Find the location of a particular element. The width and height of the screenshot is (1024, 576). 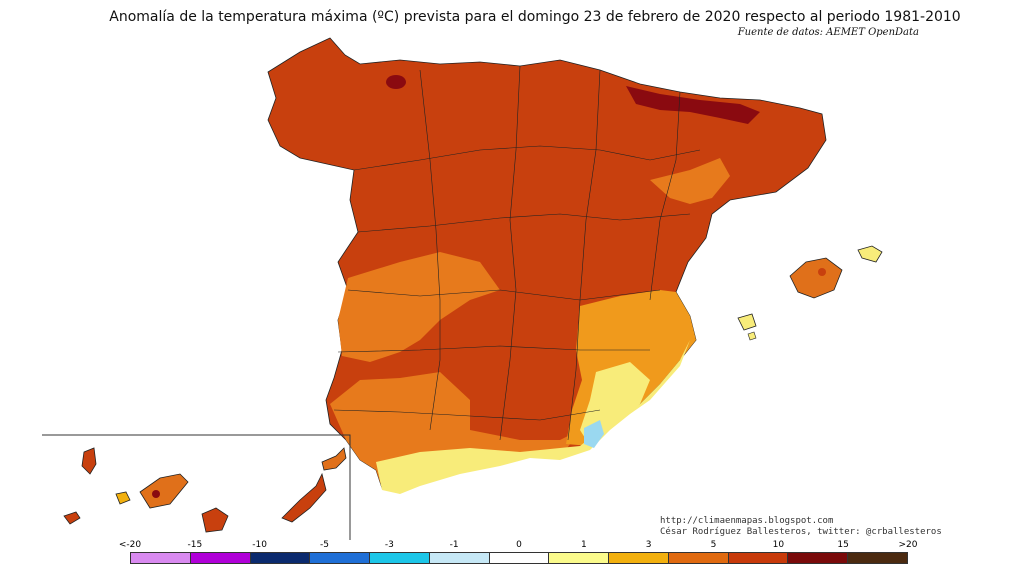

fuerteventura-island is located at coordinates (304, 497).